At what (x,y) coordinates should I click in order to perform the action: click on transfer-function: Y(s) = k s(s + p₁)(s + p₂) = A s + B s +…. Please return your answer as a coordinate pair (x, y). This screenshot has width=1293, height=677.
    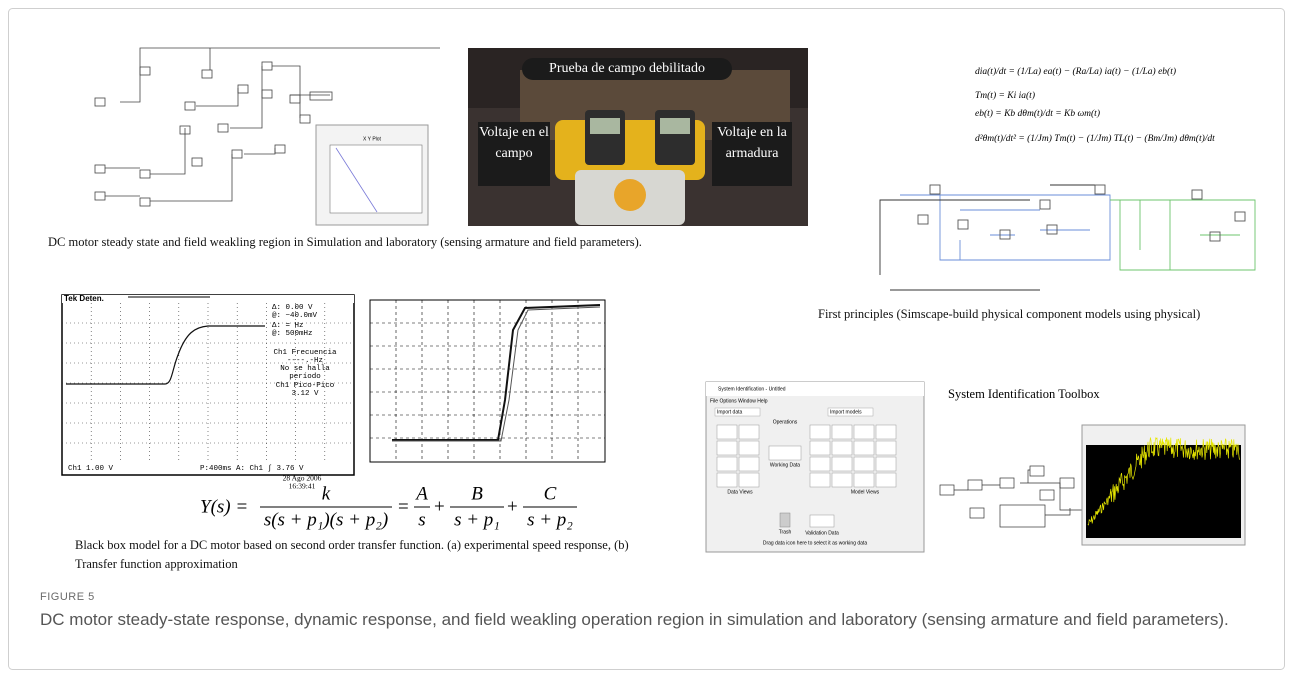
    Looking at the image, I should click on (388, 506).